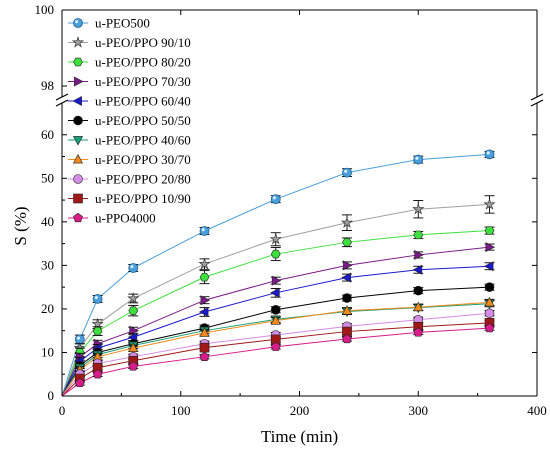 Image resolution: width=550 pixels, height=451 pixels. Describe the element at coordinates (62, 97) in the screenshot. I see `axis-break-mark-left` at that location.